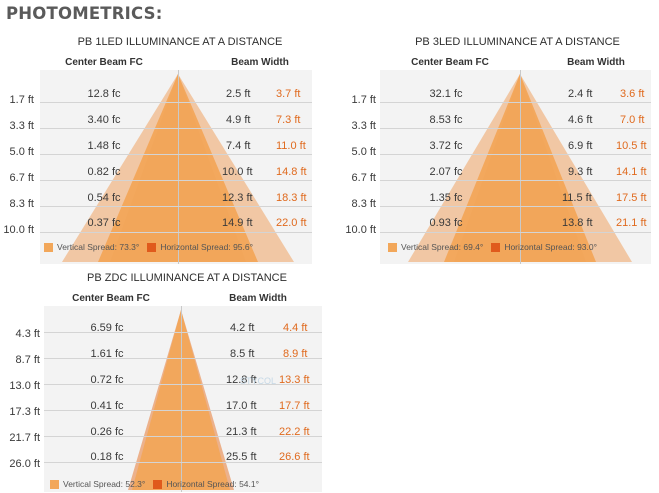 The height and width of the screenshot is (493, 659). Describe the element at coordinates (213, 484) in the screenshot. I see `legend-horizontal-label: Horizontal Spread: 54.1°` at that location.